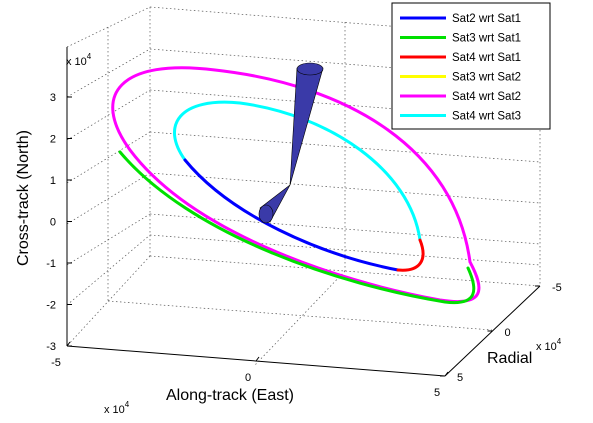 Image resolution: width=593 pixels, height=423 pixels. I want to click on x-tick-label: 0, so click(248, 378).